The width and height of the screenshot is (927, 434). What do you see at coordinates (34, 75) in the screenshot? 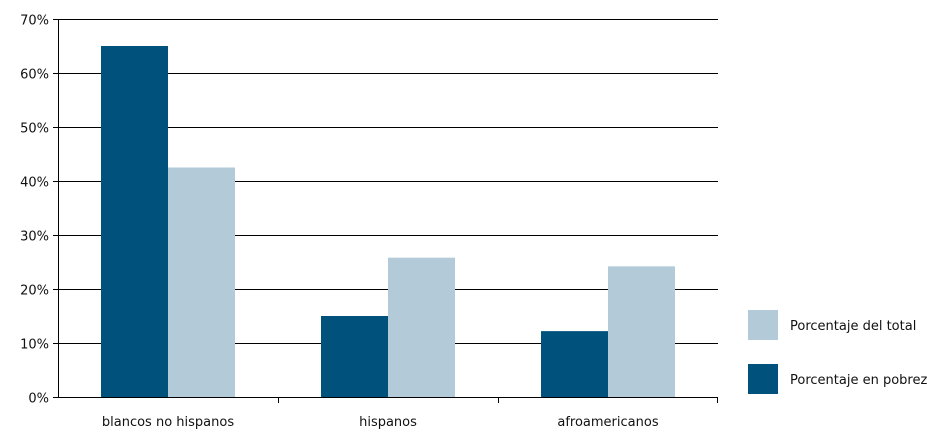
I see `y-tick-label: 60%` at bounding box center [34, 75].